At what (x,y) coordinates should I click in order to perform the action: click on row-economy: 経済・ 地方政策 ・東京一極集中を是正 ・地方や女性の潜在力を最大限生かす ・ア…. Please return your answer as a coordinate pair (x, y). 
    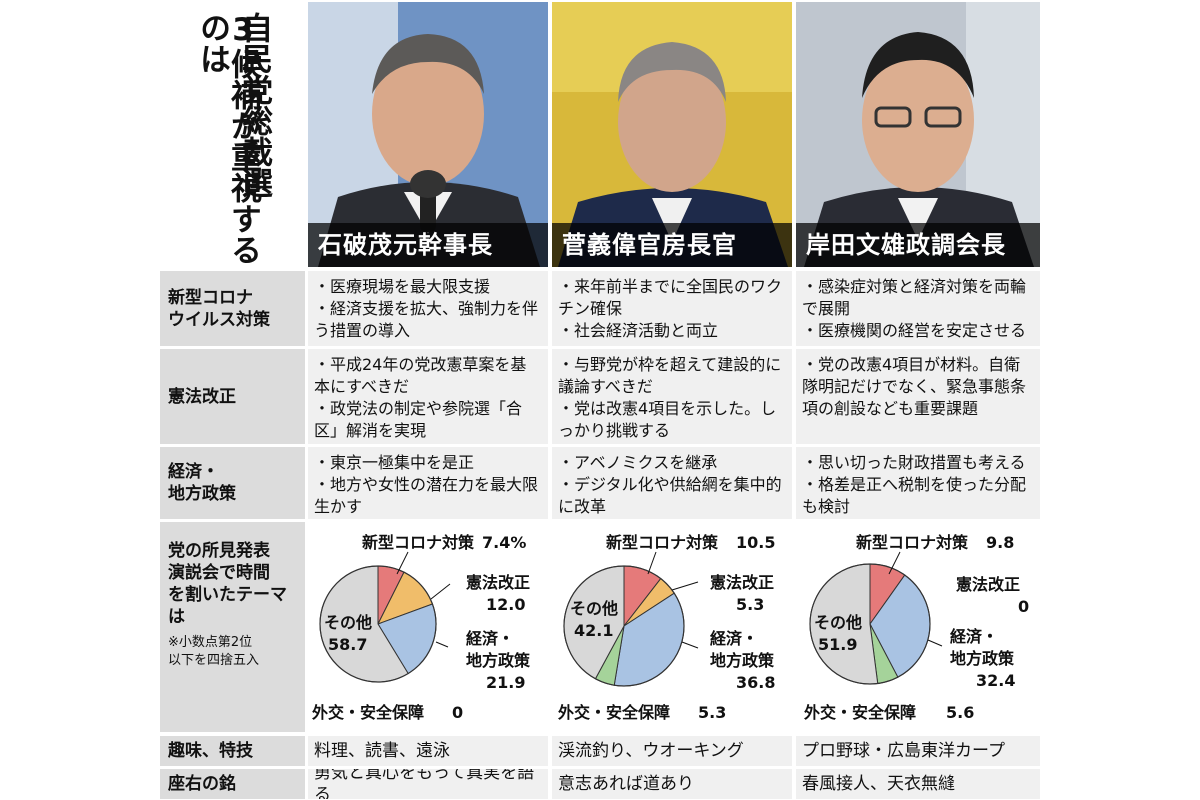
    Looking at the image, I should click on (600, 483).